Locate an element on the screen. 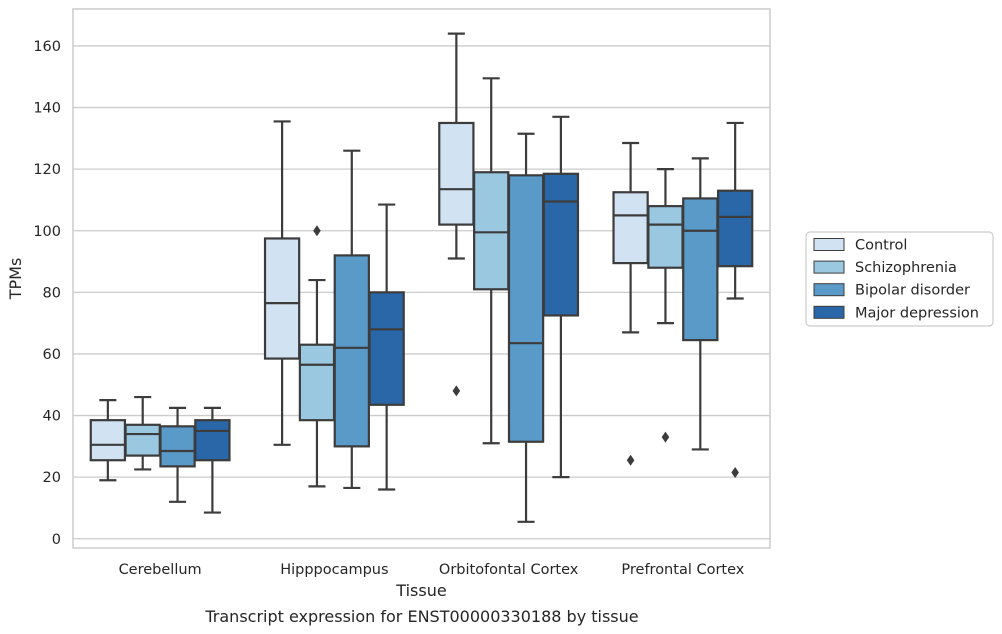 This screenshot has height=634, width=1002. y-tick-label: 100 is located at coordinates (47, 232).